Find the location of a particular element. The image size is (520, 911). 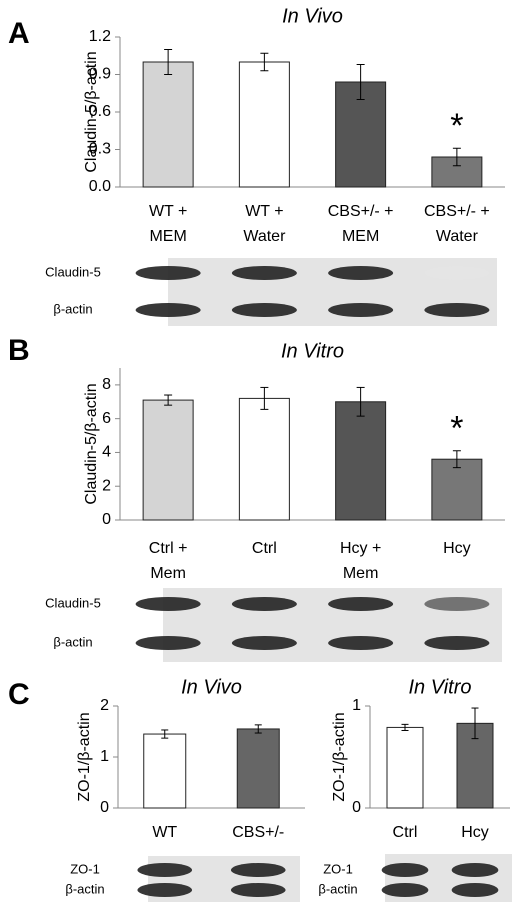

y-tick-label: 0.0 is located at coordinates (100, 186).